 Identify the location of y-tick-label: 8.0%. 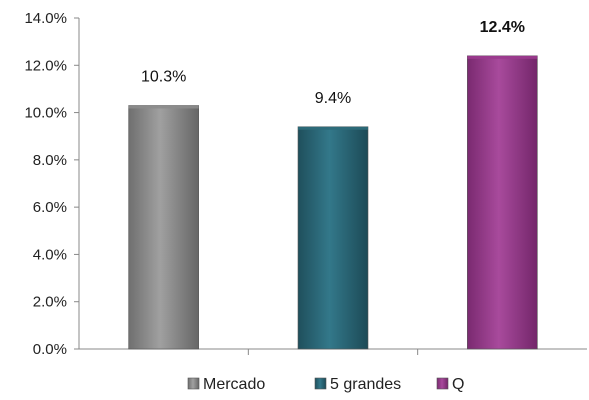
(50, 160).